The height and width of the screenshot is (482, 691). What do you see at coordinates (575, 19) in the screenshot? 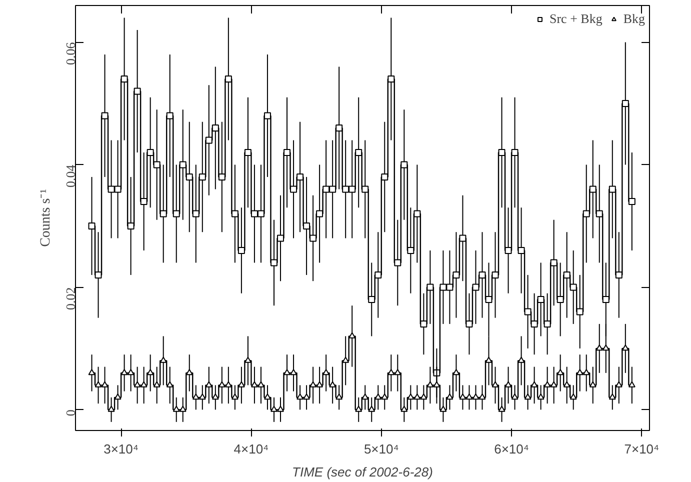
I see `legend-label: Src + Bkg` at bounding box center [575, 19].